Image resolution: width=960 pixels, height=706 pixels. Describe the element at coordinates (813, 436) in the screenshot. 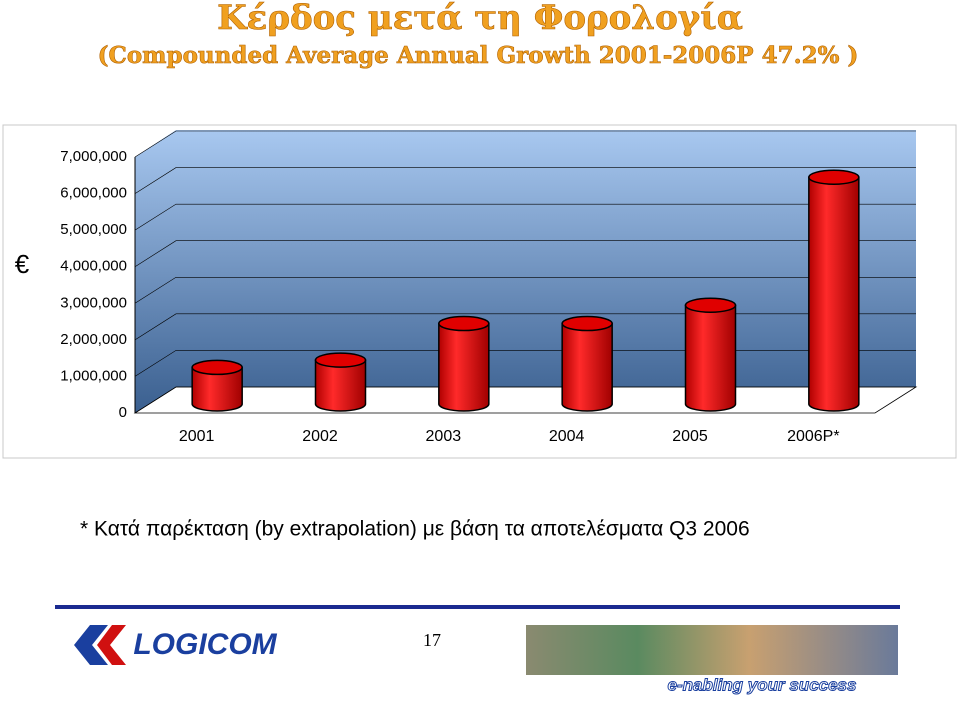

I see `x-tick-label: 2006P*` at that location.